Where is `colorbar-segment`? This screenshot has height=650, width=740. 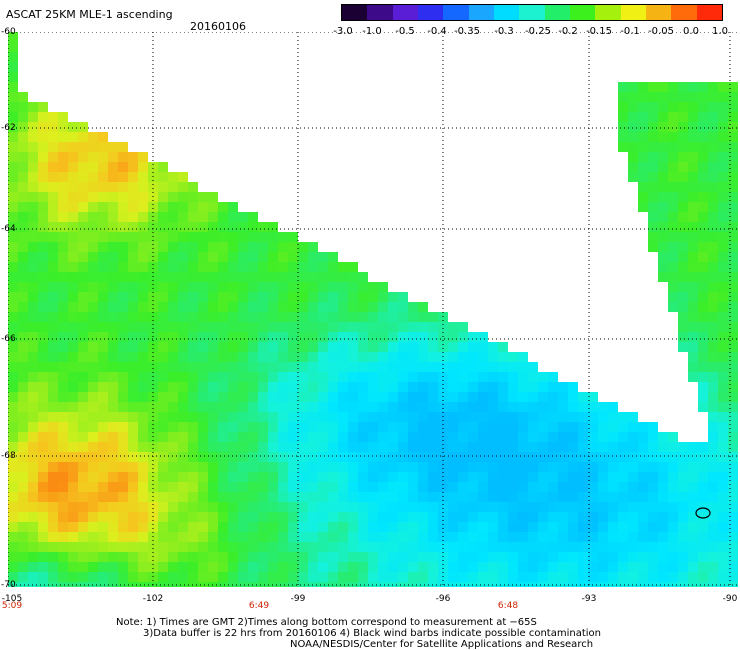 colorbar-segment is located at coordinates (709, 12).